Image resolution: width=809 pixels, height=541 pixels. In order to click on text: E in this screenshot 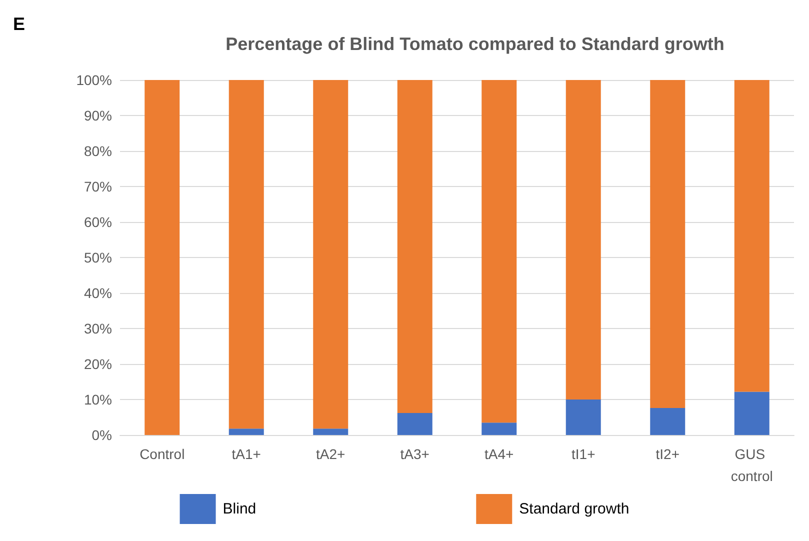, I will do `click(19, 24)`.